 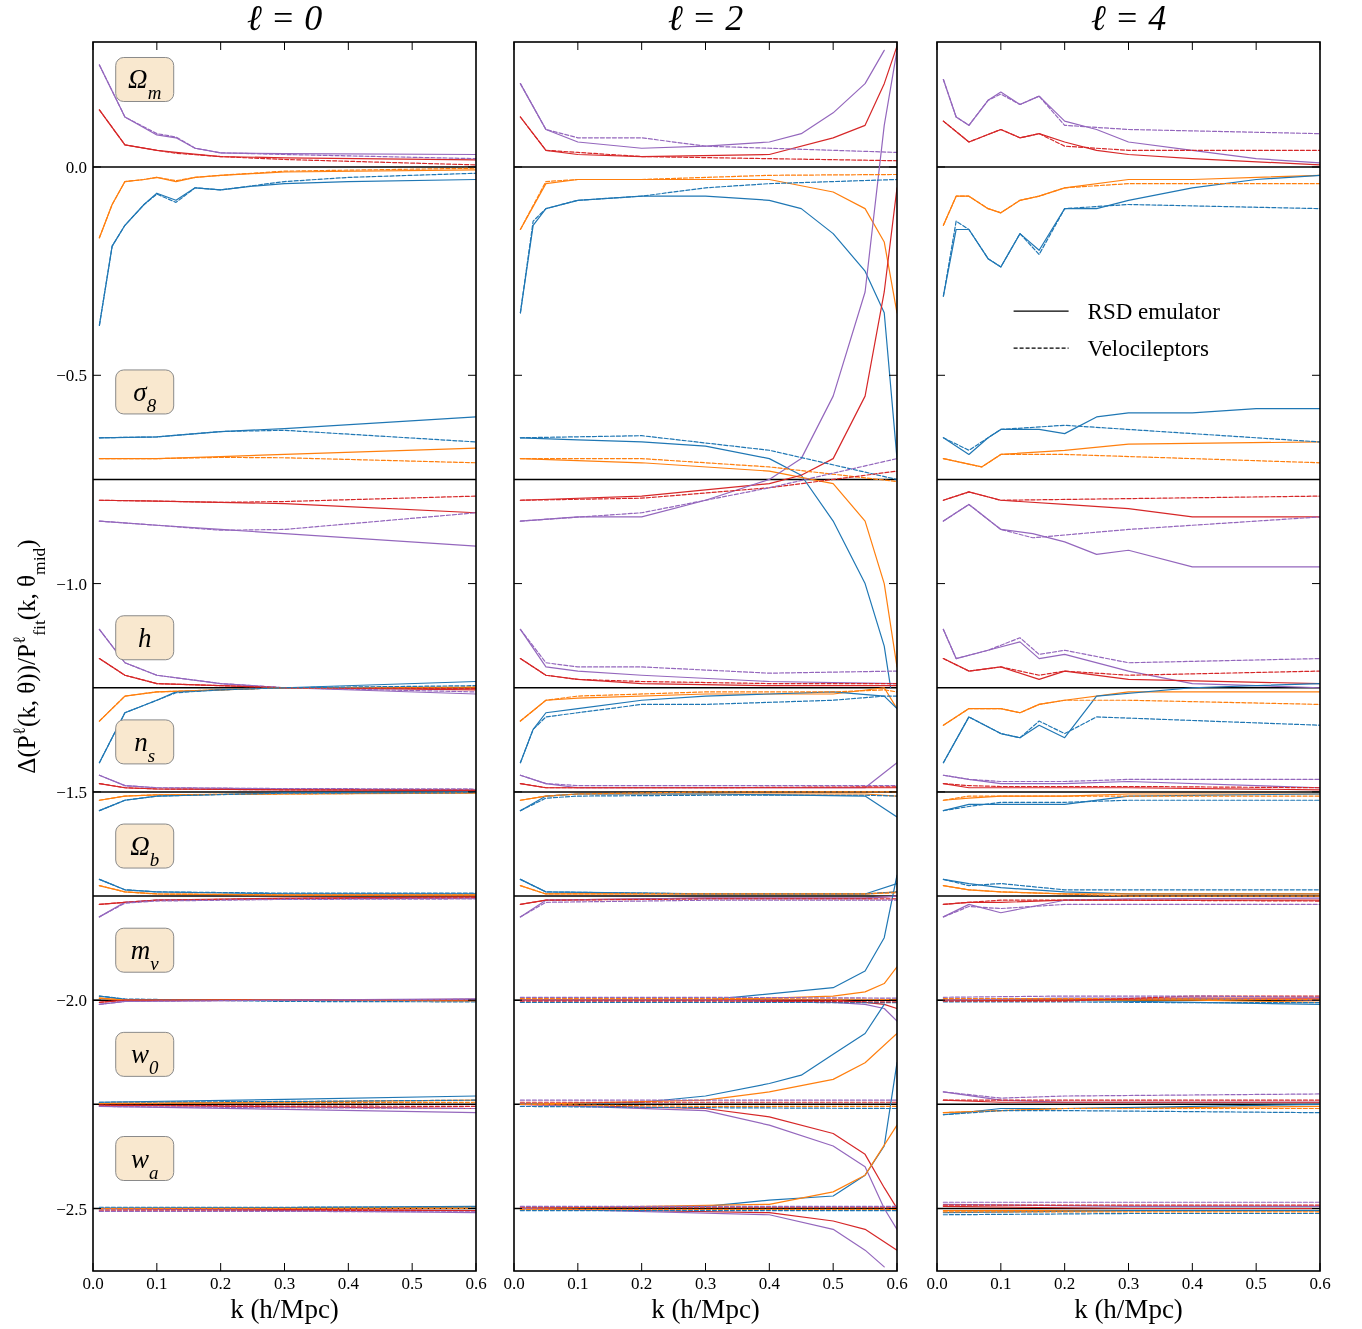 What do you see at coordinates (1154, 312) in the screenshot?
I see `legend-label: RSD emulator` at bounding box center [1154, 312].